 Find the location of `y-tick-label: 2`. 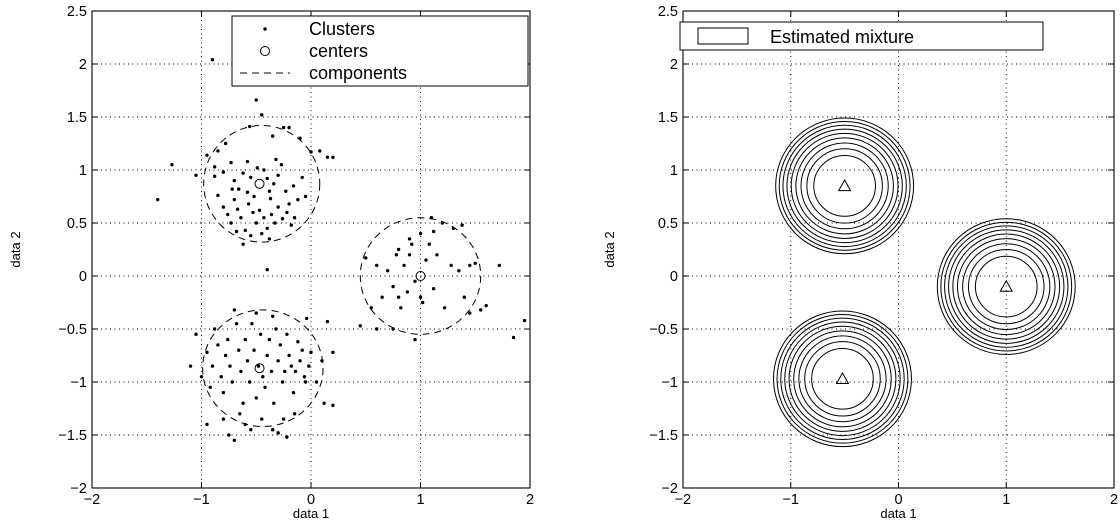

y-tick-label: 2 is located at coordinates (674, 65).